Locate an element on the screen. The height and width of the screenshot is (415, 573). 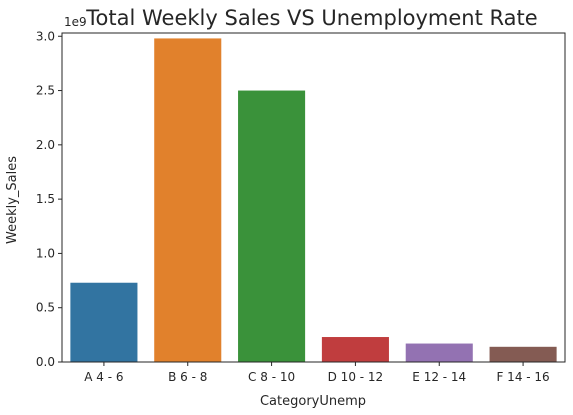
y-tick-label: 2.5 is located at coordinates (45, 91).